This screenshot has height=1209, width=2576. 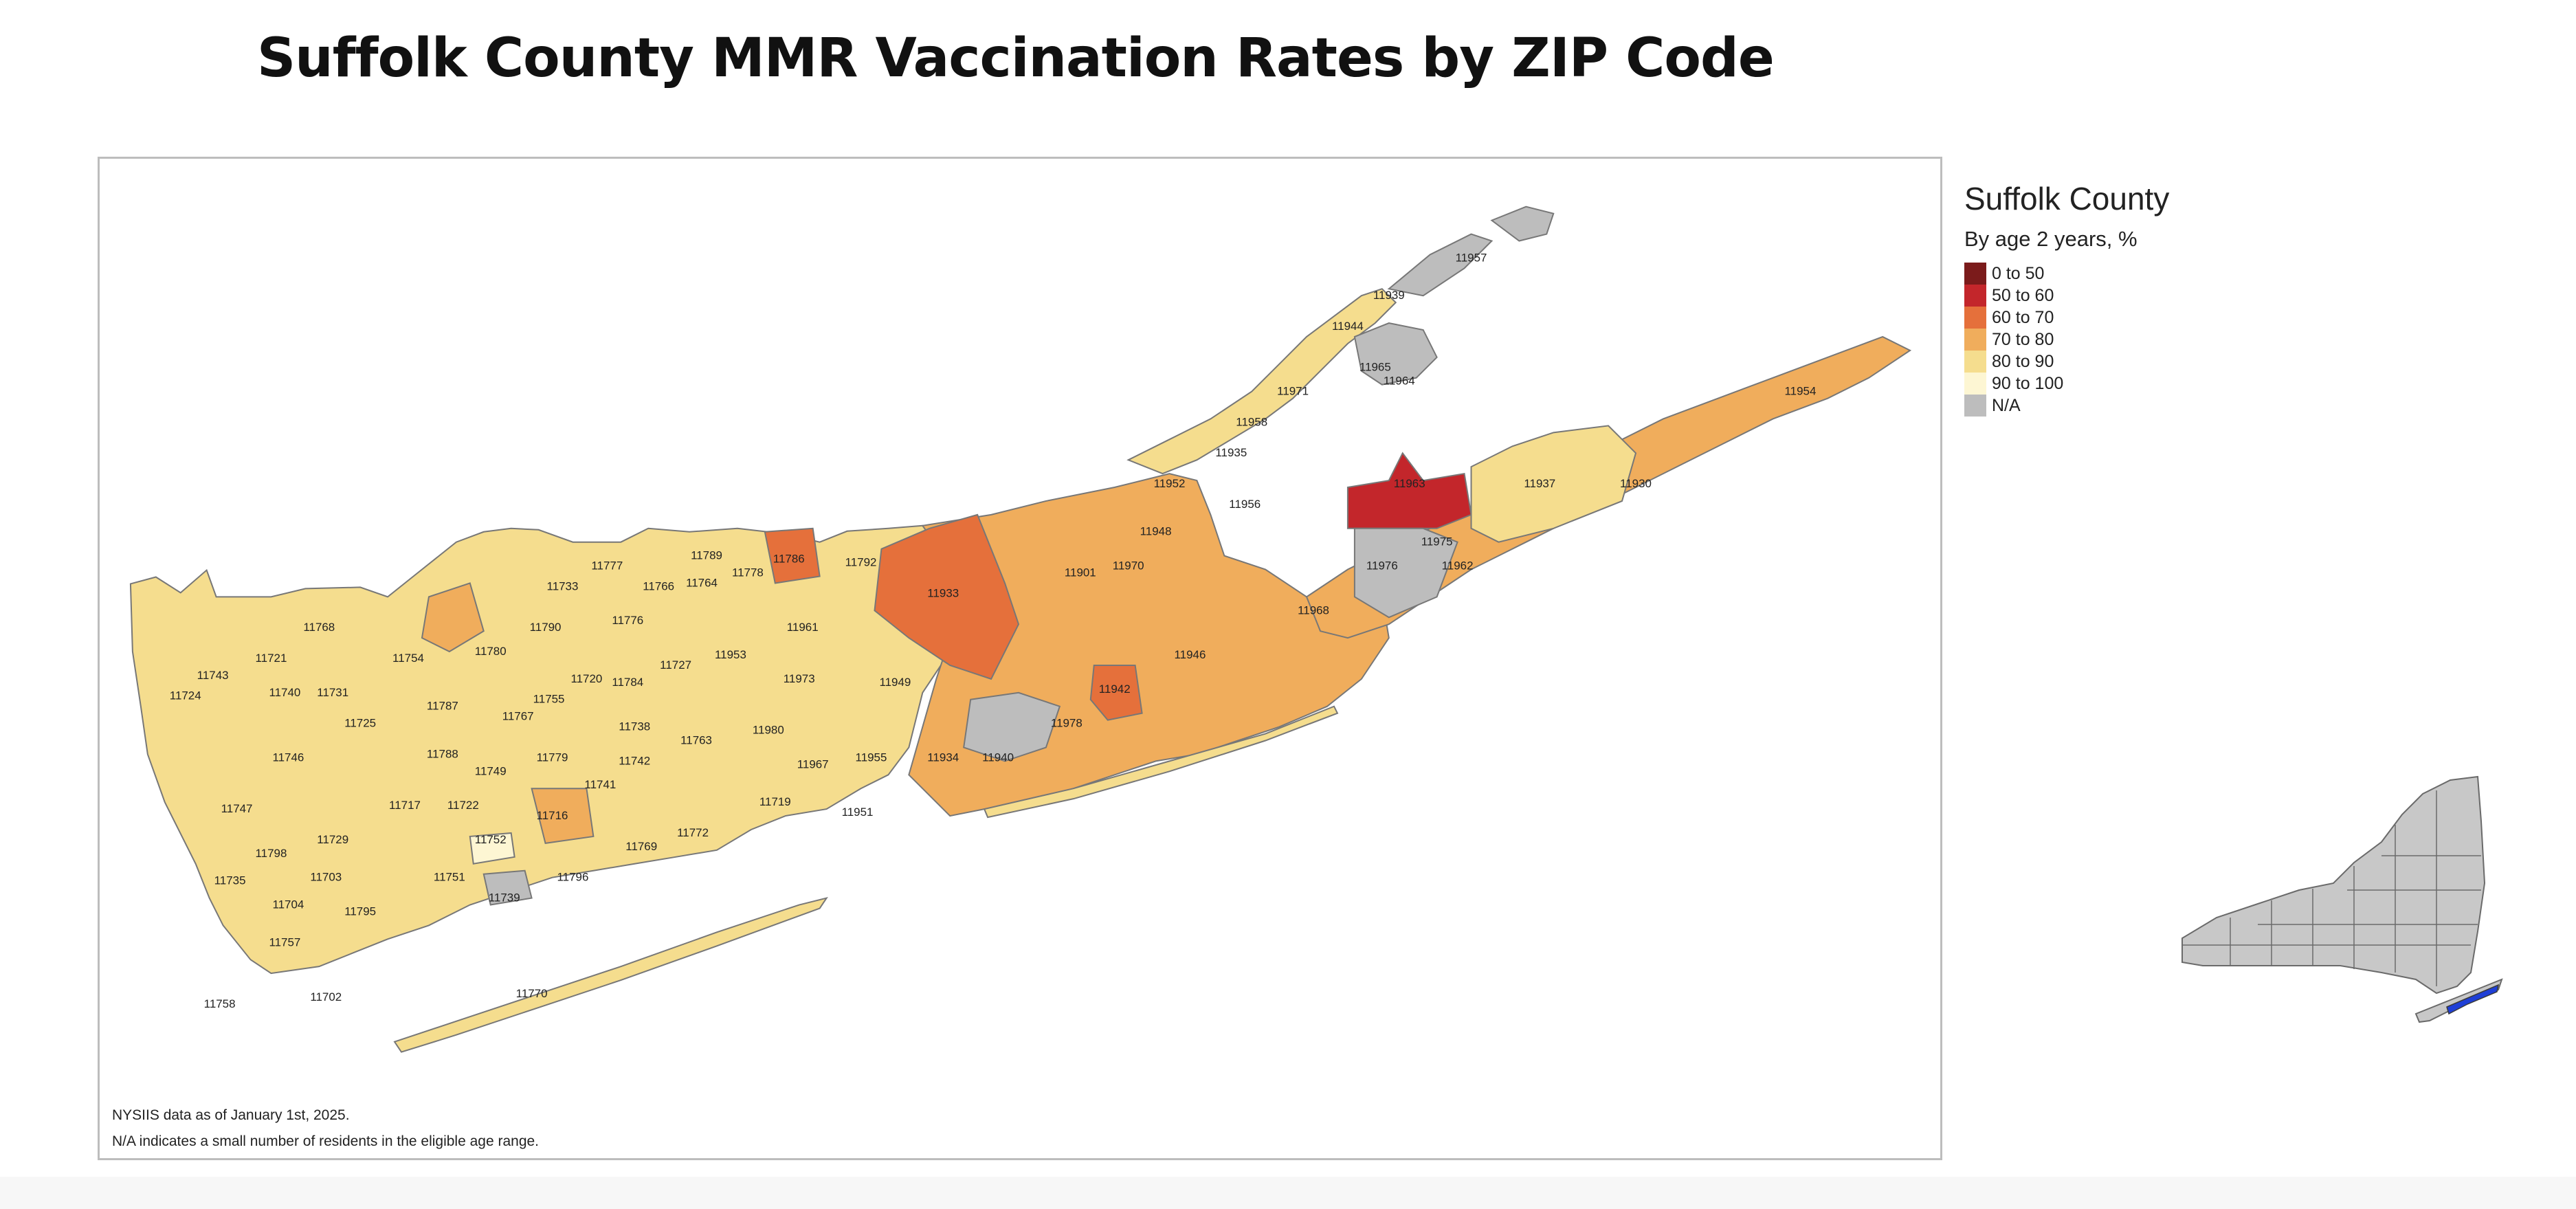 What do you see at coordinates (1410, 484) in the screenshot?
I see `zip-label: 11963` at bounding box center [1410, 484].